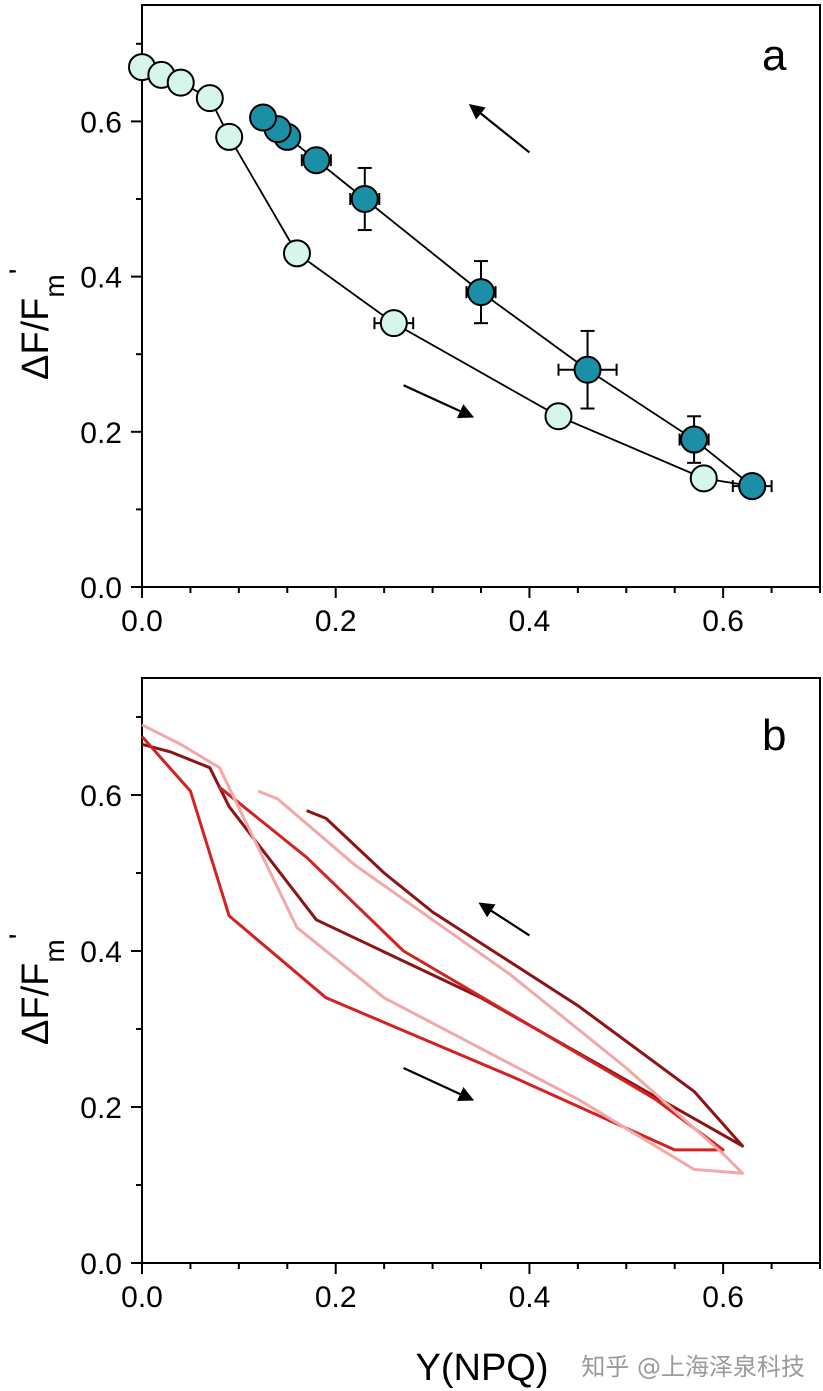 This screenshot has height=1391, width=823. Describe the element at coordinates (774, 55) in the screenshot. I see `panel-letter: a` at that location.